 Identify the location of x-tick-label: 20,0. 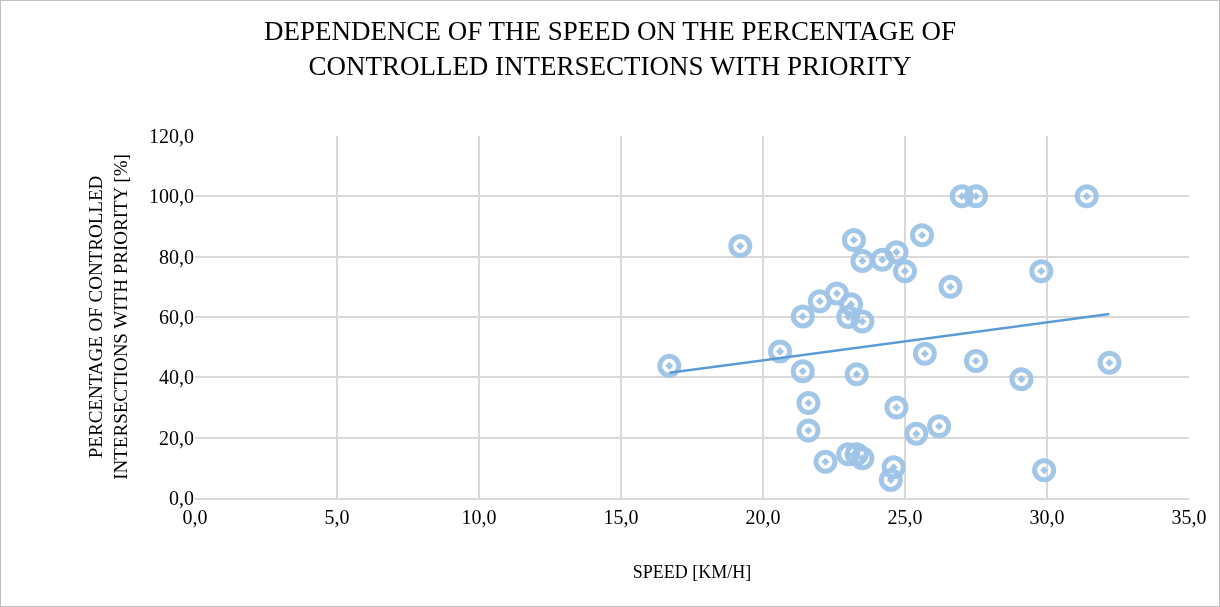
(763, 517).